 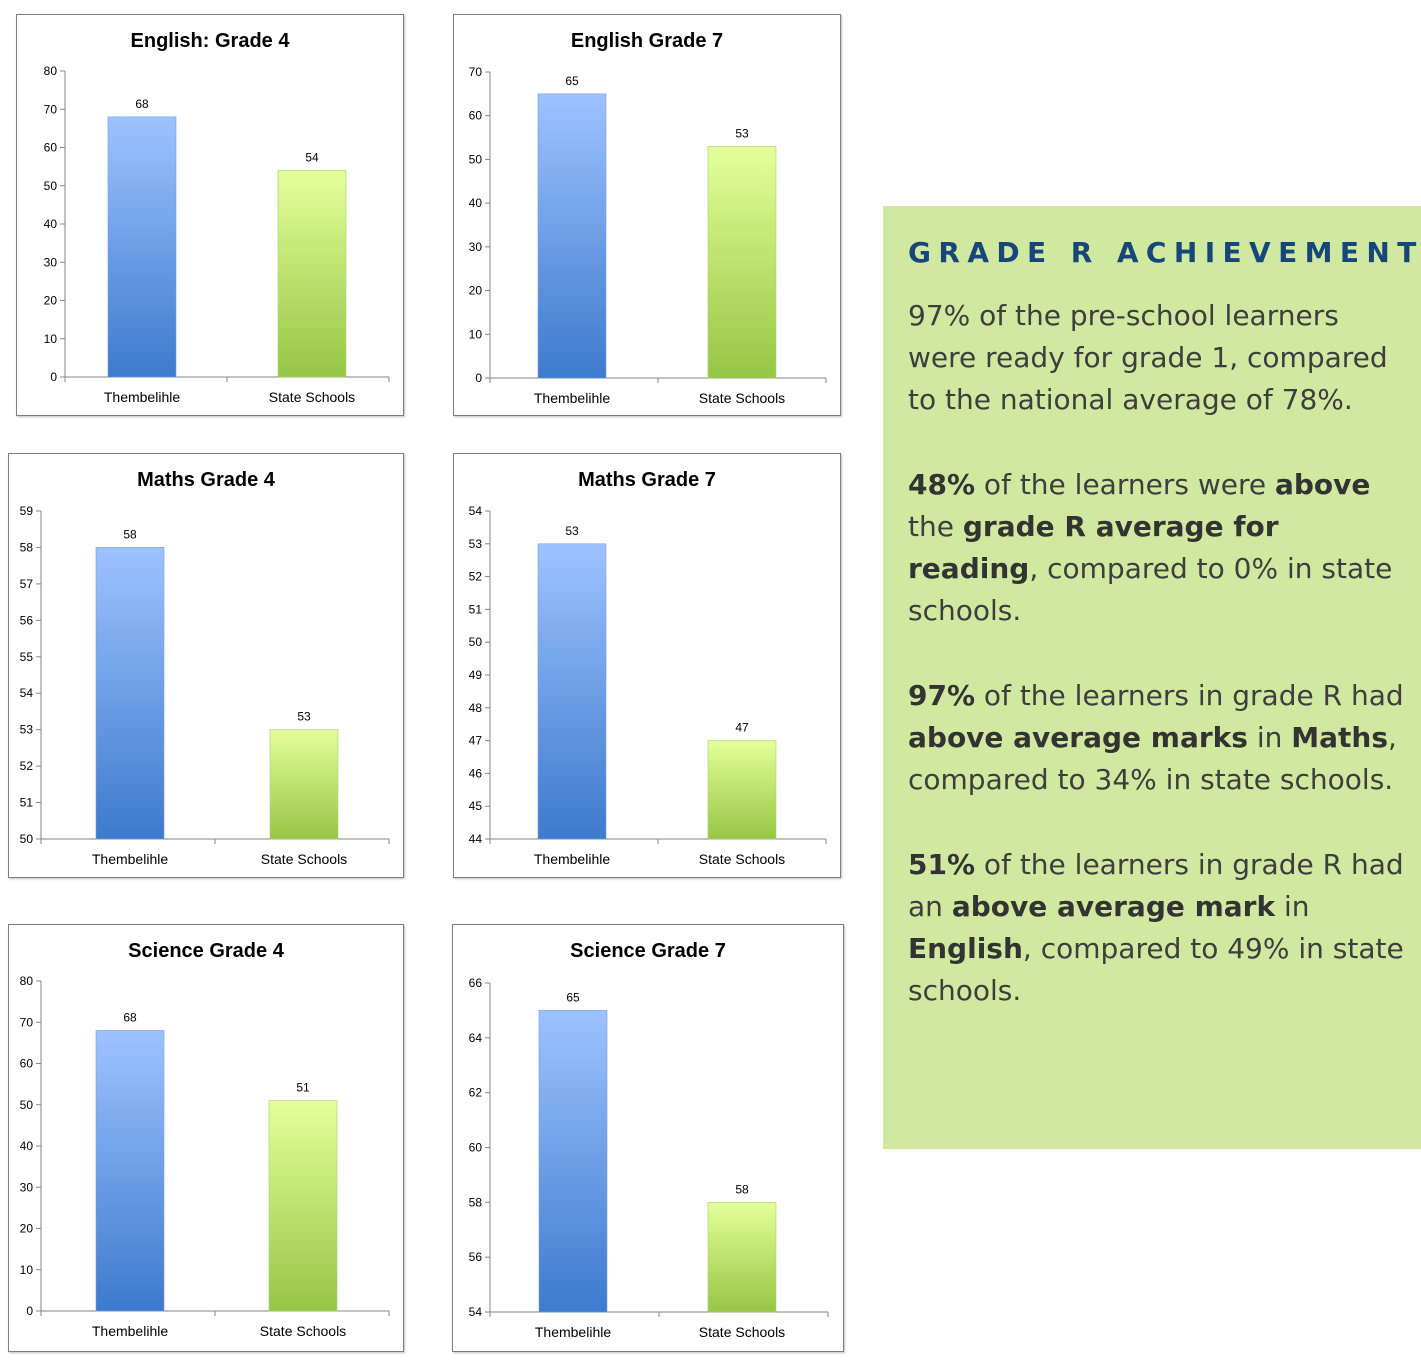 I want to click on emphasis-text: above average marks, so click(x=1078, y=737).